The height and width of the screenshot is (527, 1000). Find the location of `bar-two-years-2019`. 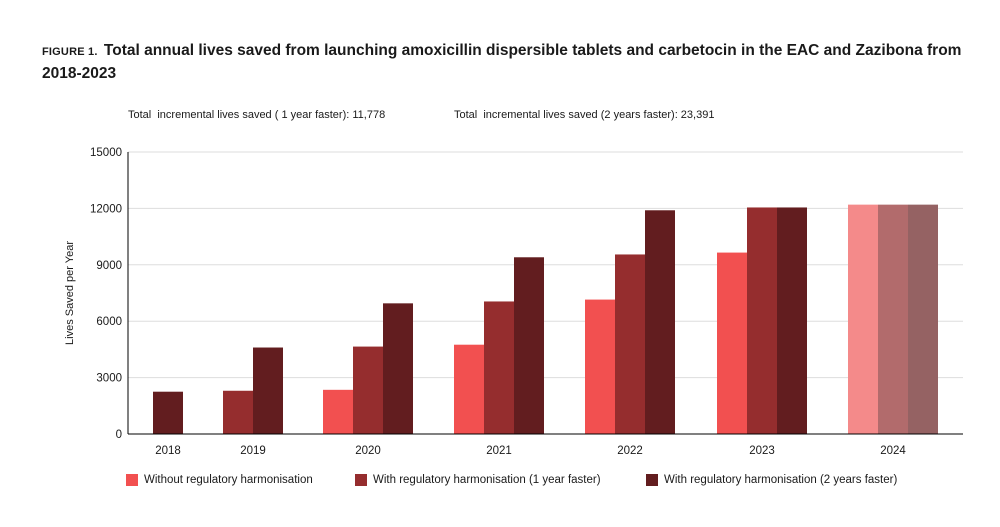

bar-two-years-2019 is located at coordinates (268, 390).